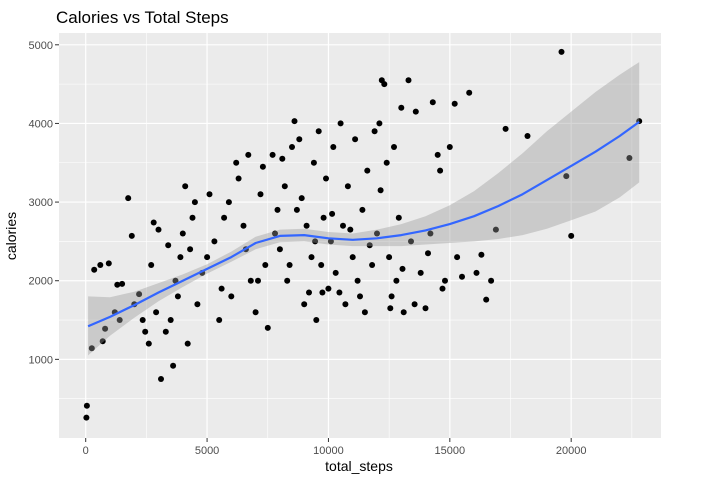 This screenshot has width=709, height=481. What do you see at coordinates (207, 451) in the screenshot?
I see `x-tick-label: 5000` at bounding box center [207, 451].